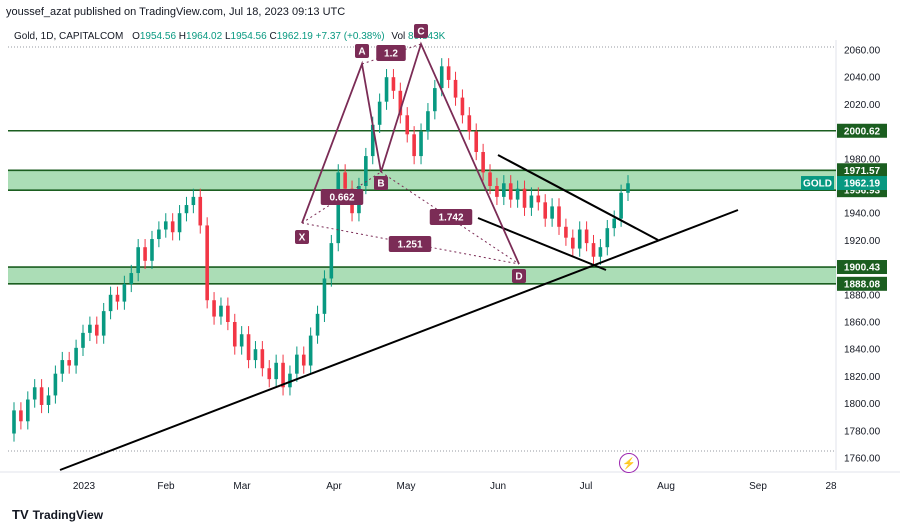  I want to click on pattern-point-a, so click(362, 51).